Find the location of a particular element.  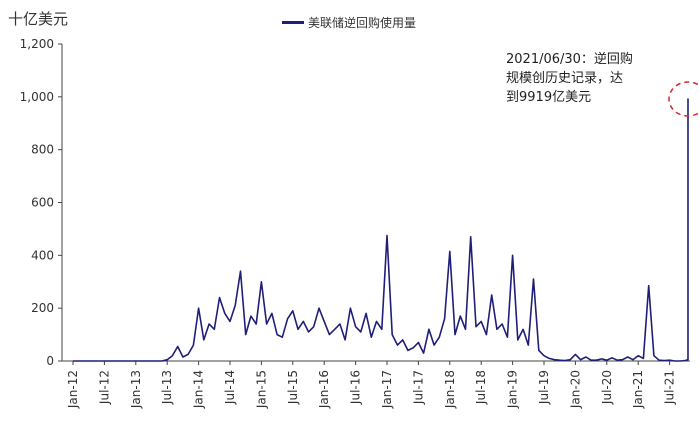

x-tick-label: Jan-16 is located at coordinates (324, 389).